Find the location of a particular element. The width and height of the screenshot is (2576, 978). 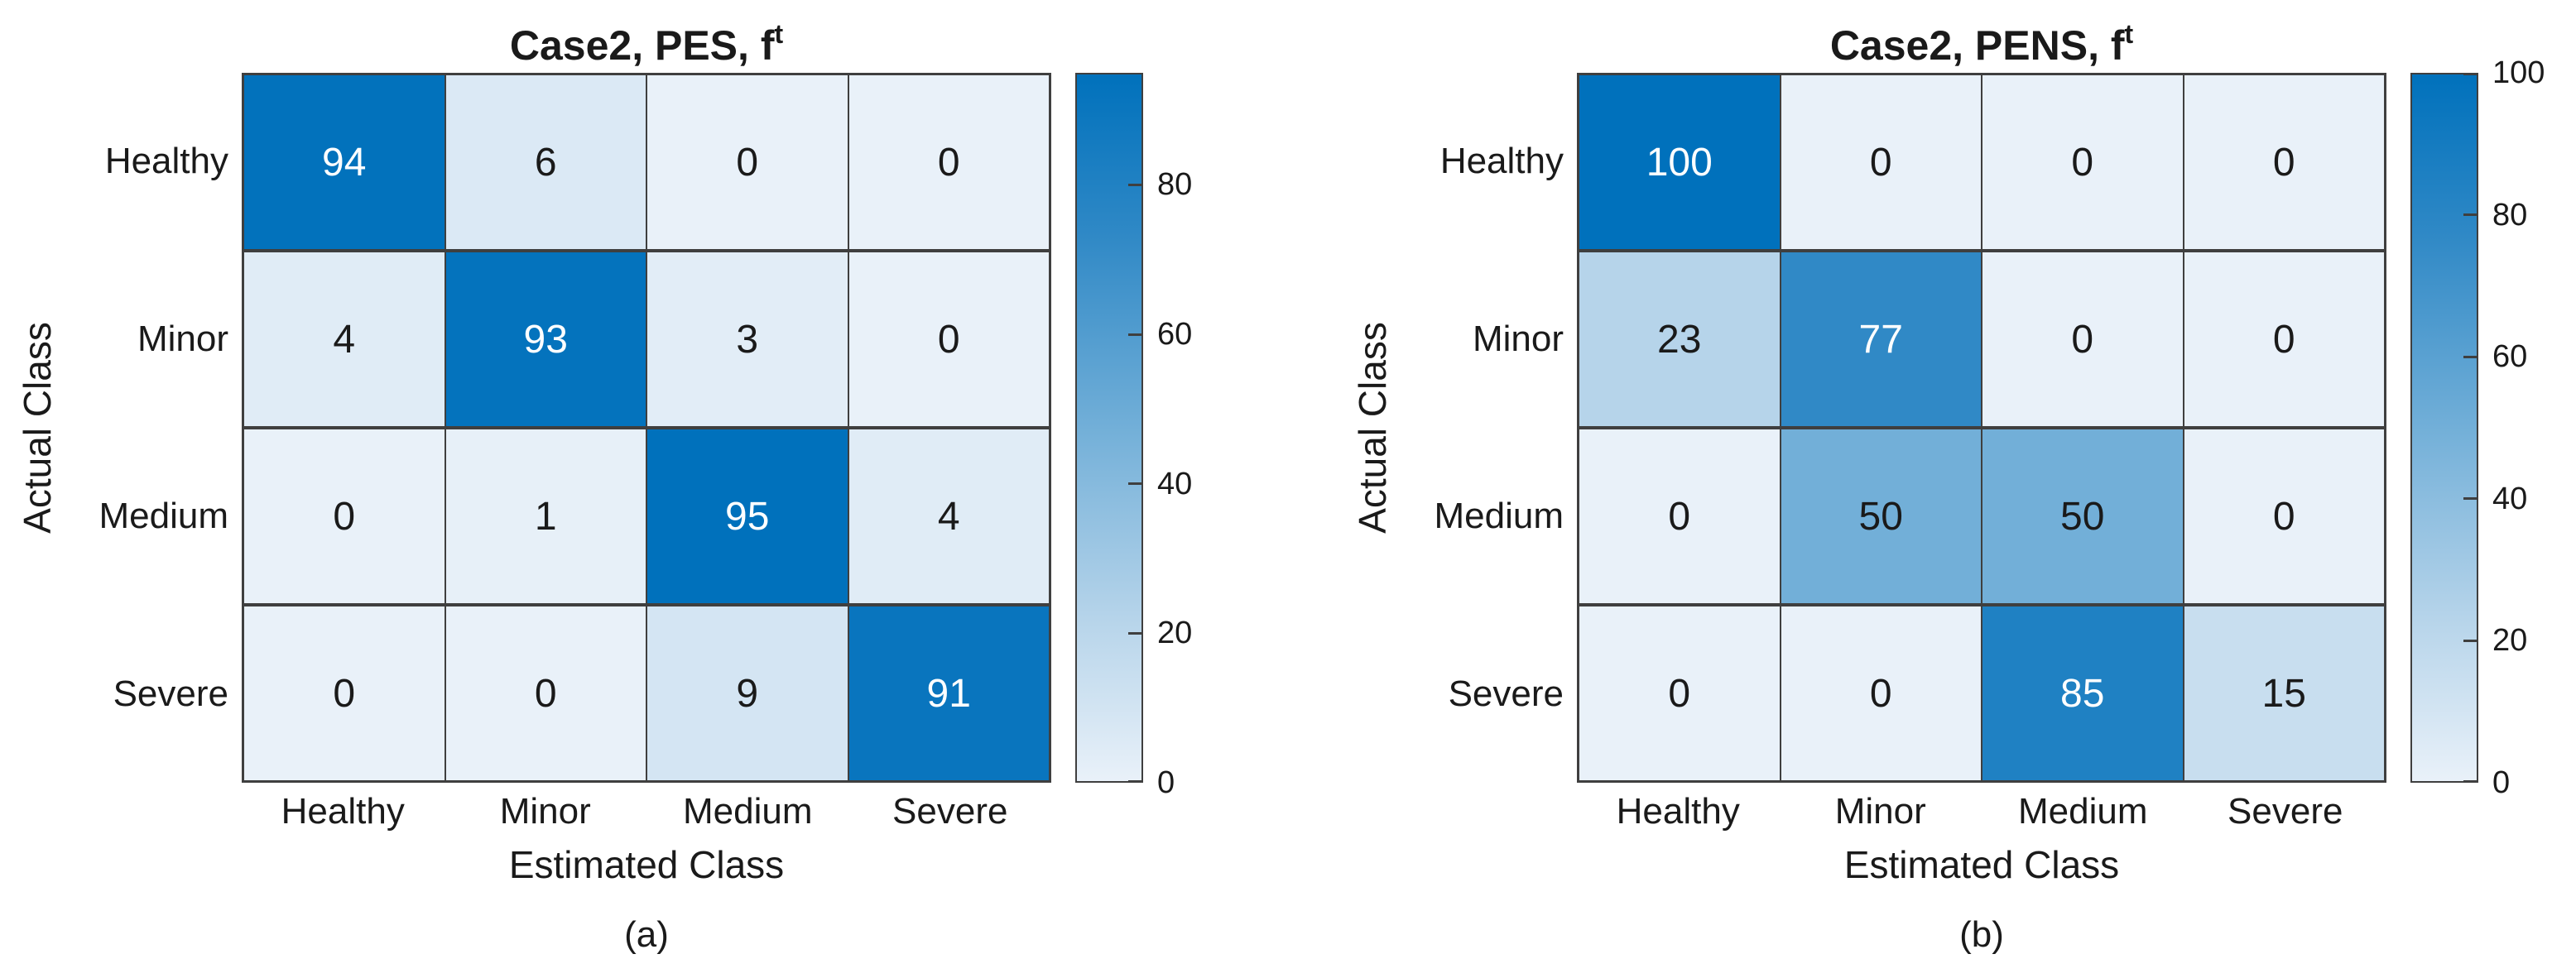

matrix-cell: 3 is located at coordinates (747, 339).